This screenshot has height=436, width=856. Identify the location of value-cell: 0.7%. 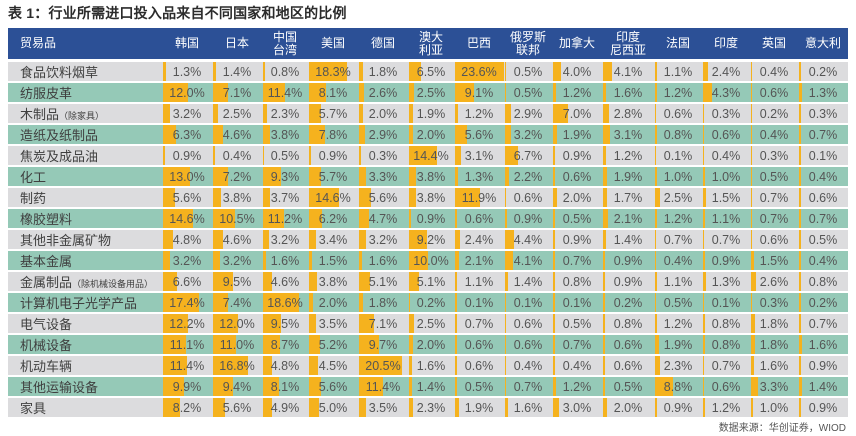
(577, 259).